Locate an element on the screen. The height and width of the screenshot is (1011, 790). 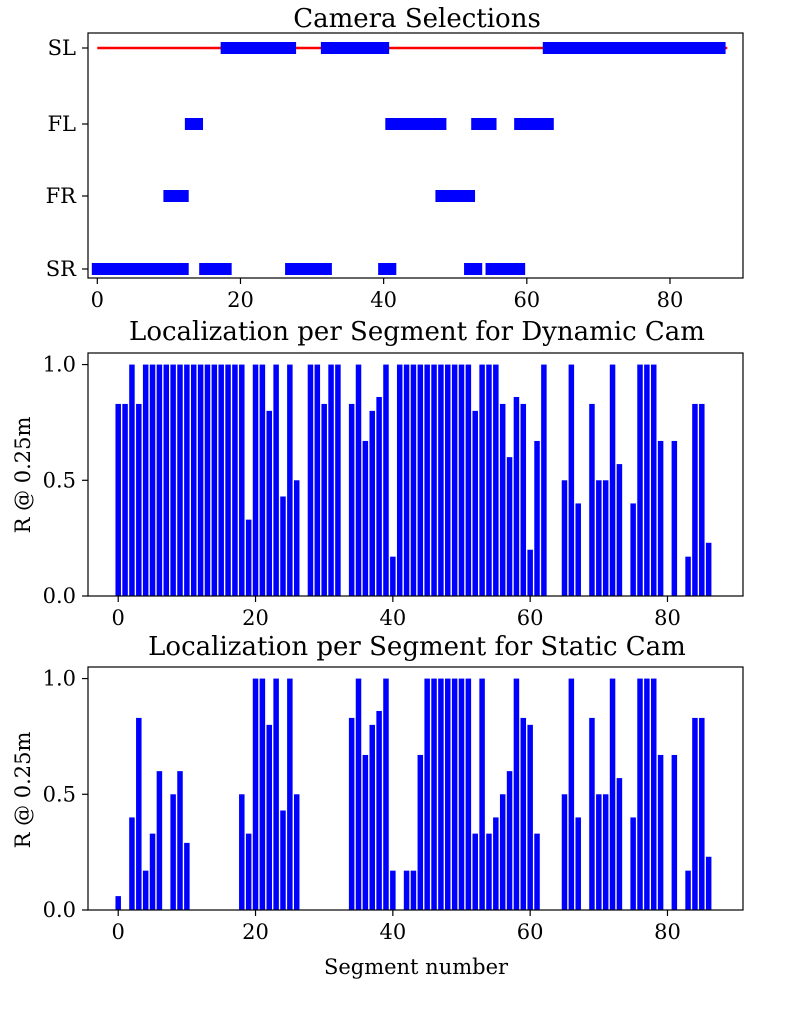
static-cam-title: Localization per Segment for Static Cam is located at coordinates (417, 647).